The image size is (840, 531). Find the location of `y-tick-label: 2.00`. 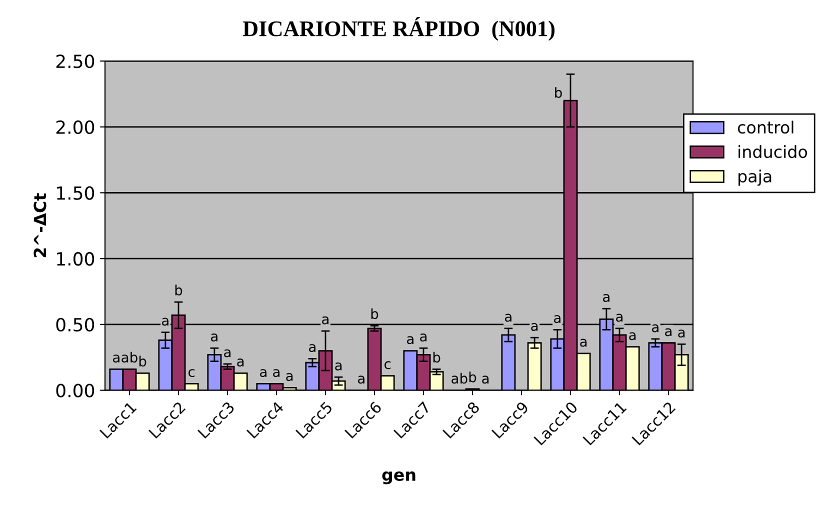

y-tick-label: 2.00 is located at coordinates (75, 127).